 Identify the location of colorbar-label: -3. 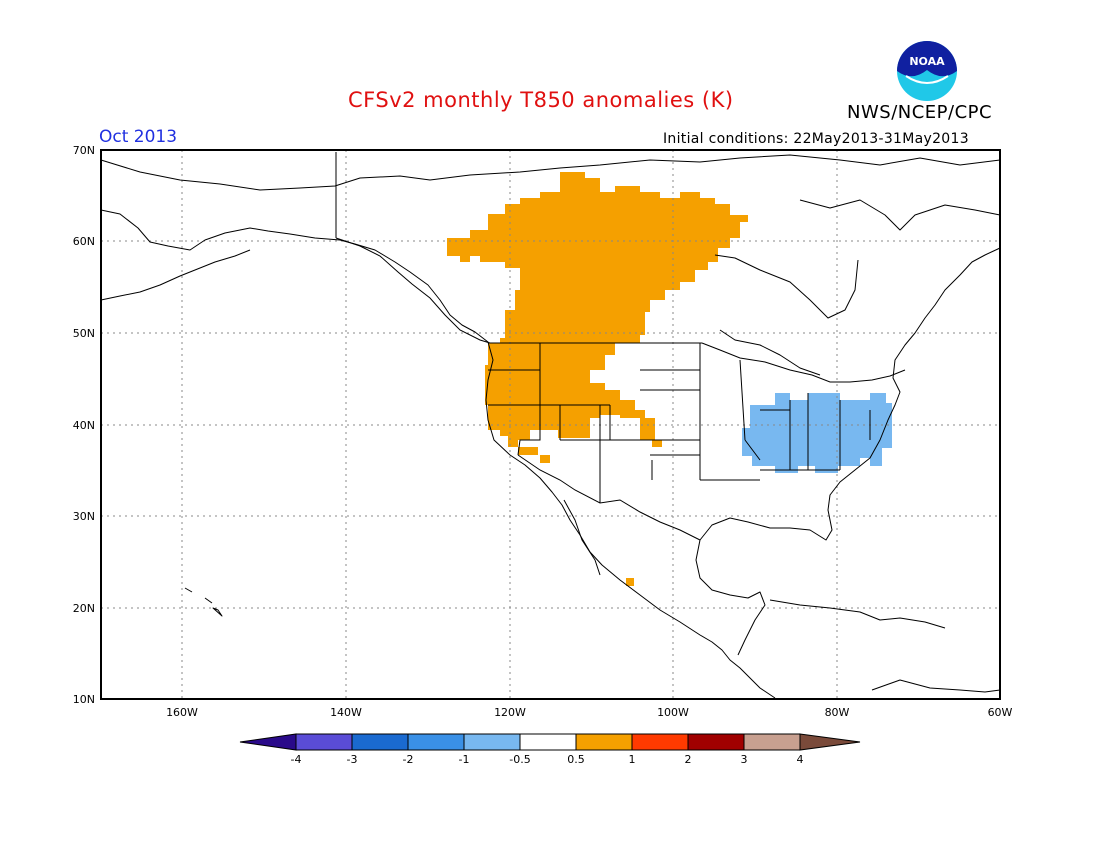
(352, 759).